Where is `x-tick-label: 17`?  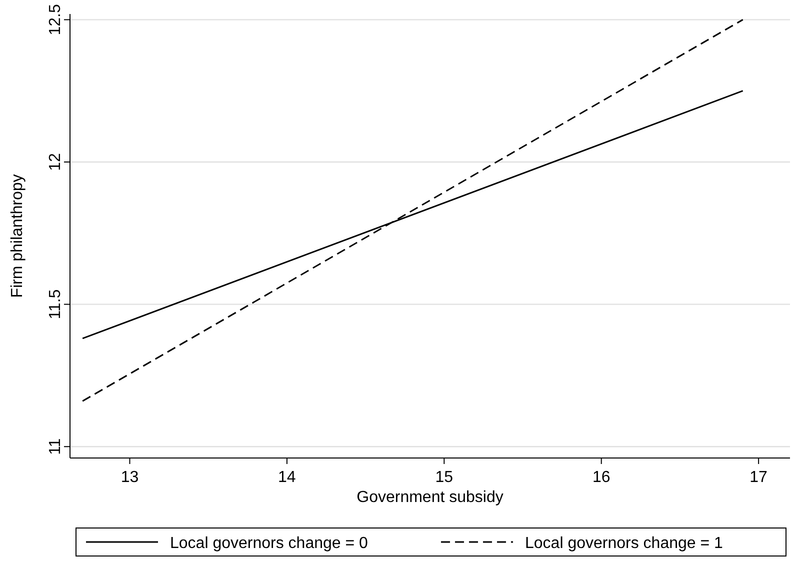
x-tick-label: 17 is located at coordinates (759, 477).